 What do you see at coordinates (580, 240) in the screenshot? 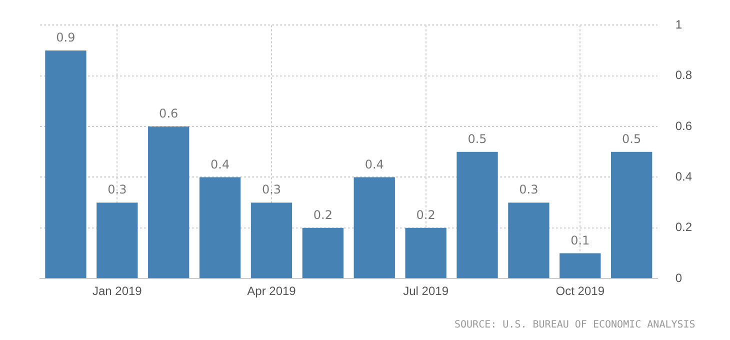
I see `data-label: 0.1` at bounding box center [580, 240].